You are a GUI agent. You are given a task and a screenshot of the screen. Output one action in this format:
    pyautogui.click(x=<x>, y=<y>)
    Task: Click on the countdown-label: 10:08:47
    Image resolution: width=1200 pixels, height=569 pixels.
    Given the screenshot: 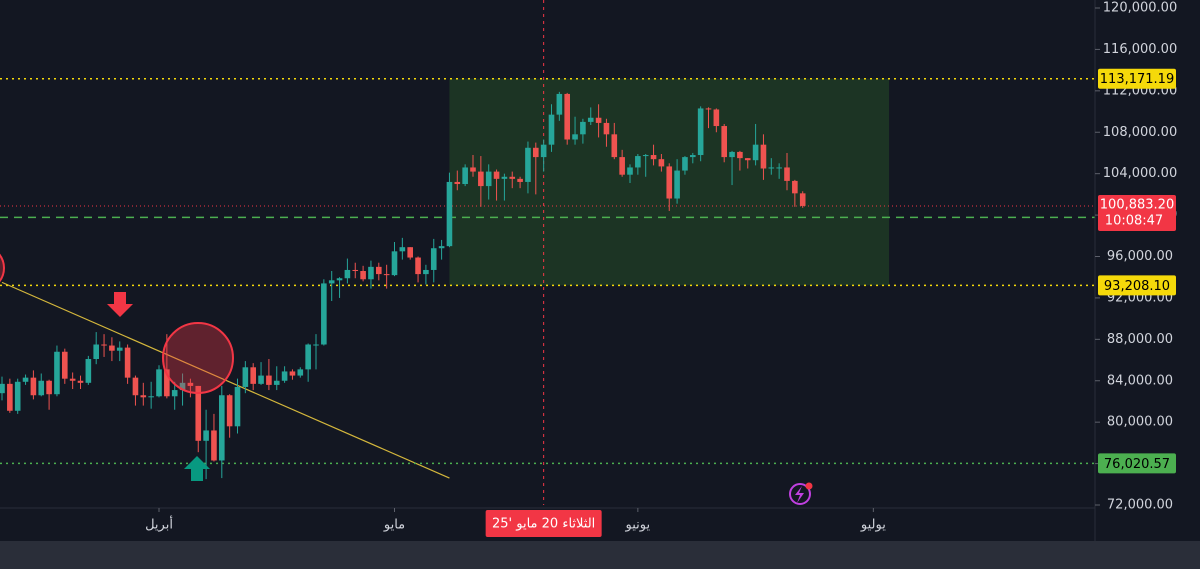 What is the action you would take?
    pyautogui.click(x=1134, y=220)
    